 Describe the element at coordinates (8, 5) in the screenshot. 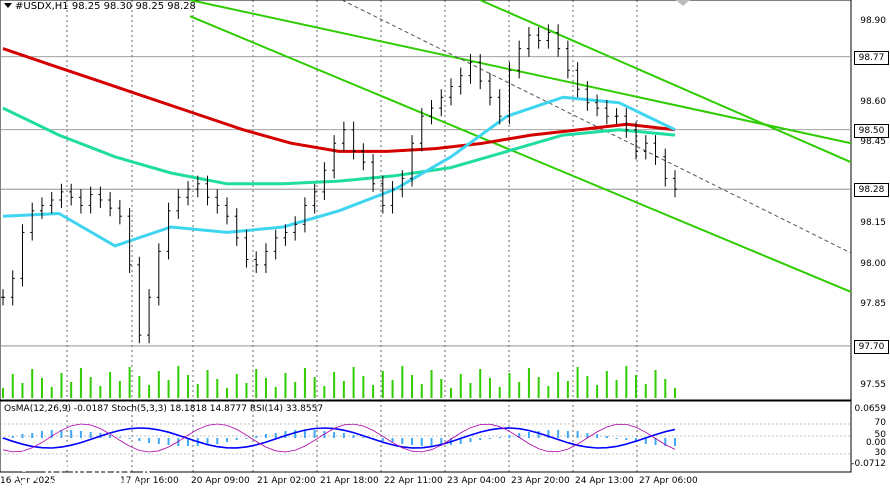

I see `dropdown-arrow-icon` at that location.